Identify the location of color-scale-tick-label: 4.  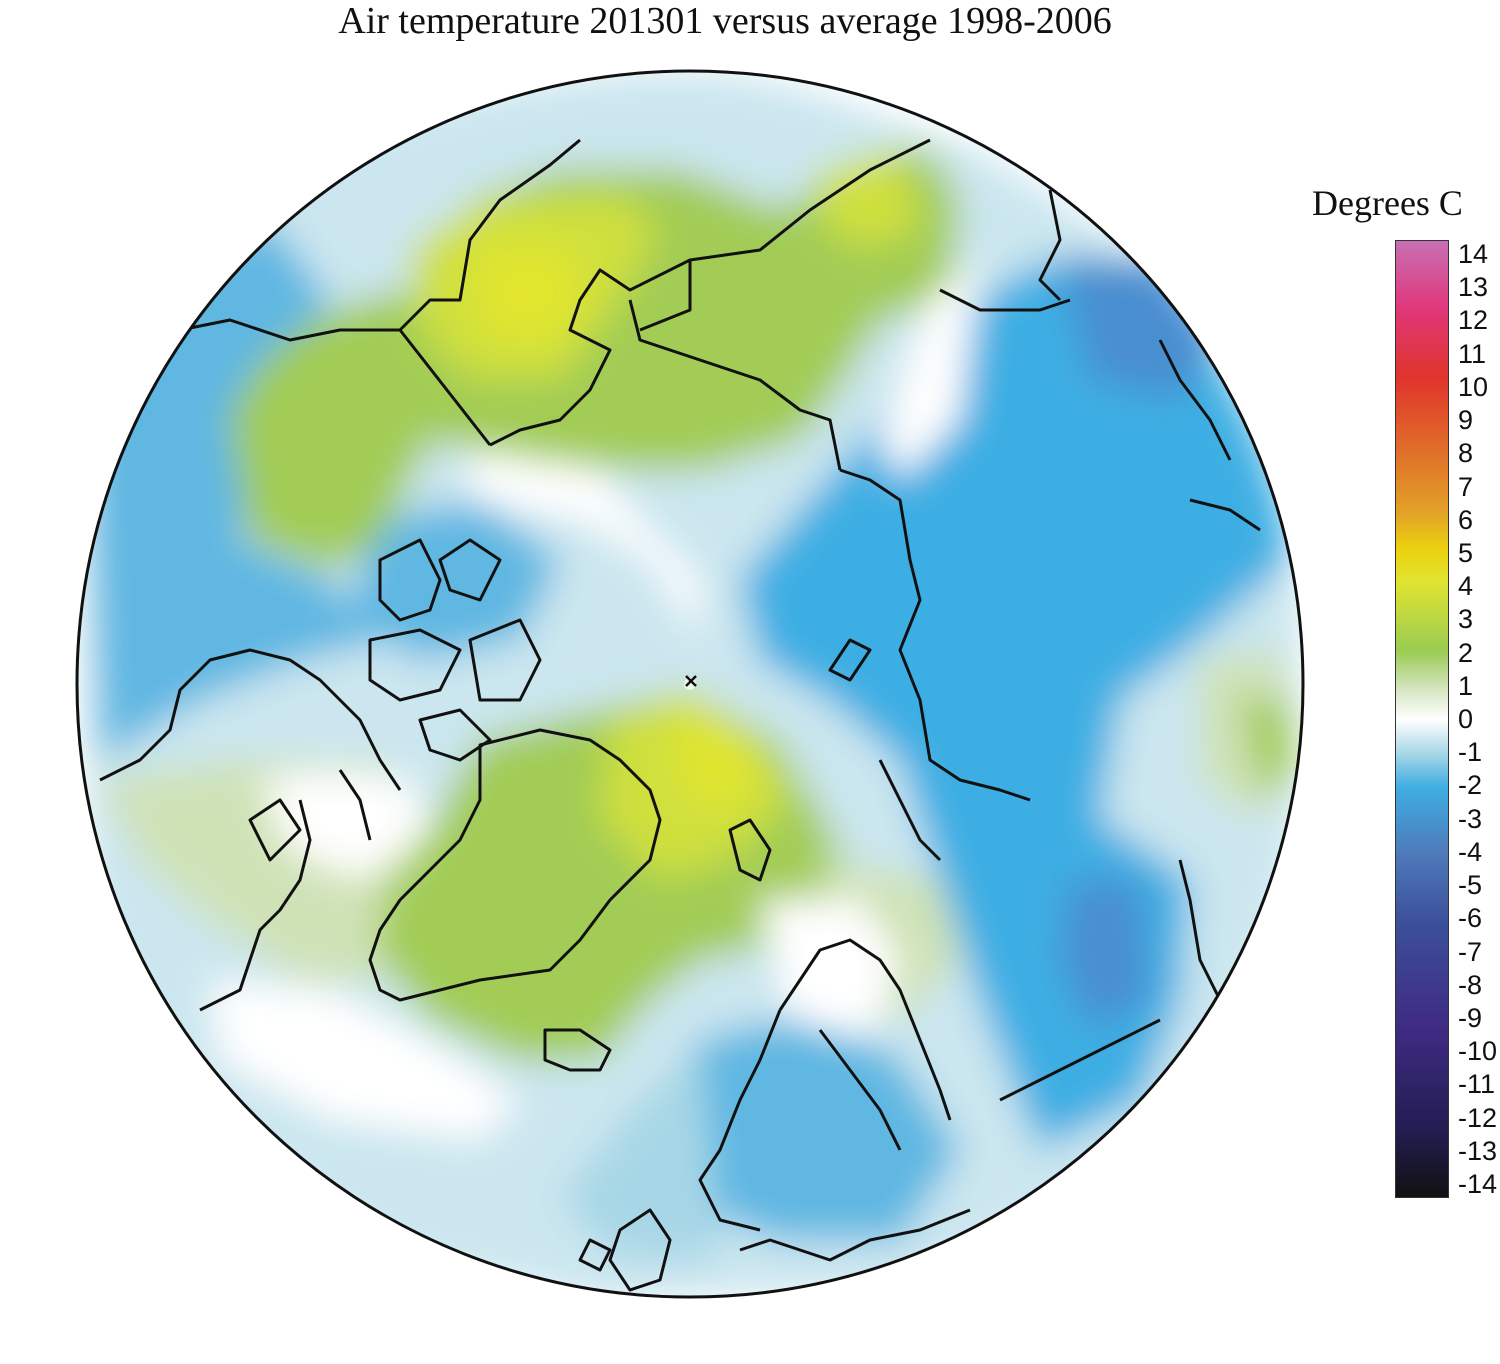
(1466, 586).